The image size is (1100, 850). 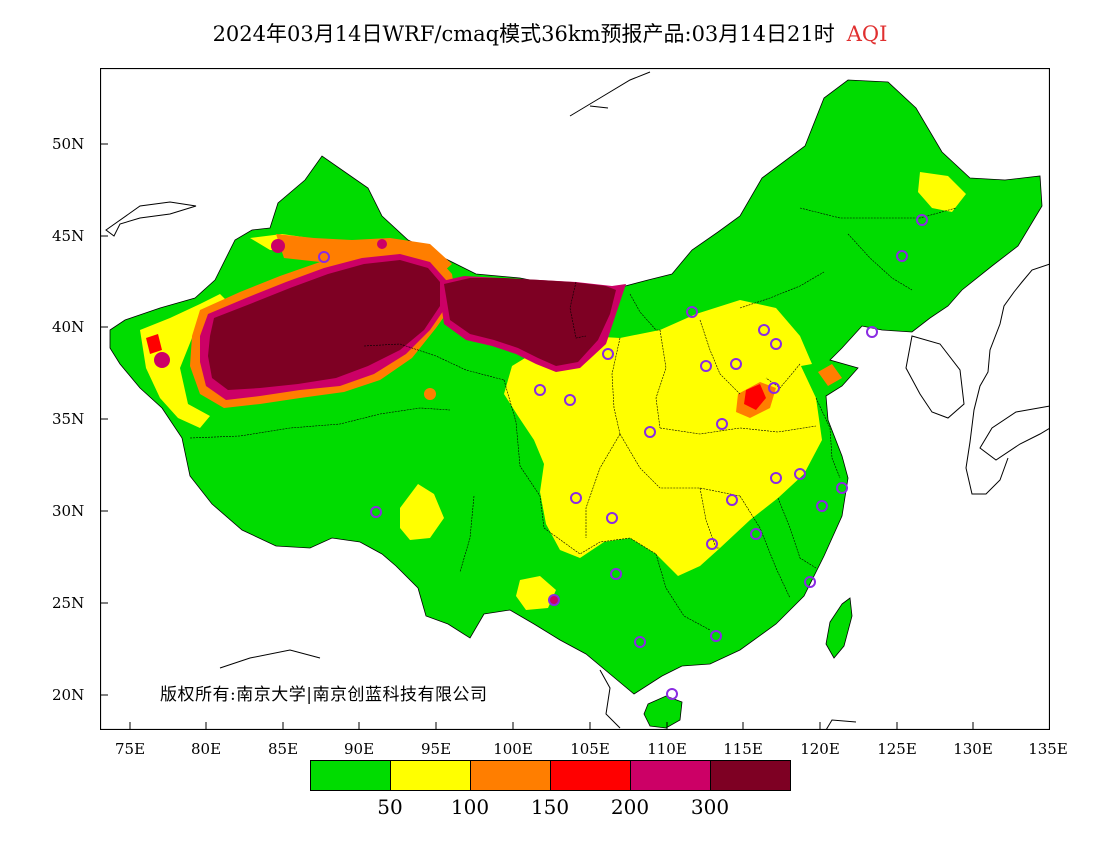 What do you see at coordinates (973, 749) in the screenshot?
I see `lon-label-130e: 130E` at bounding box center [973, 749].